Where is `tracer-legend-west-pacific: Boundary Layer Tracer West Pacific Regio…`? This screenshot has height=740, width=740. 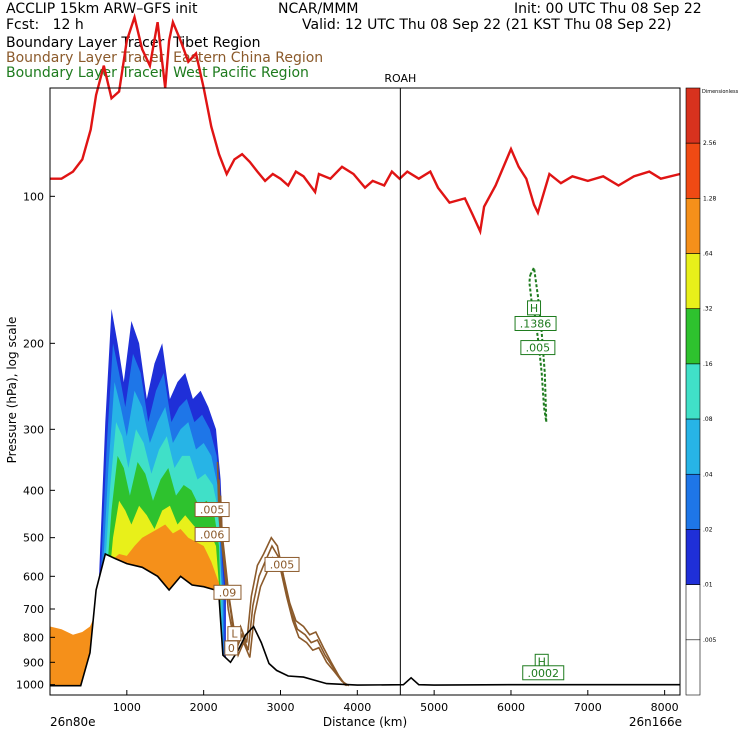
tracer-legend-west-pacific: Boundary Layer Tracer West Pacific Regio… is located at coordinates (157, 73).